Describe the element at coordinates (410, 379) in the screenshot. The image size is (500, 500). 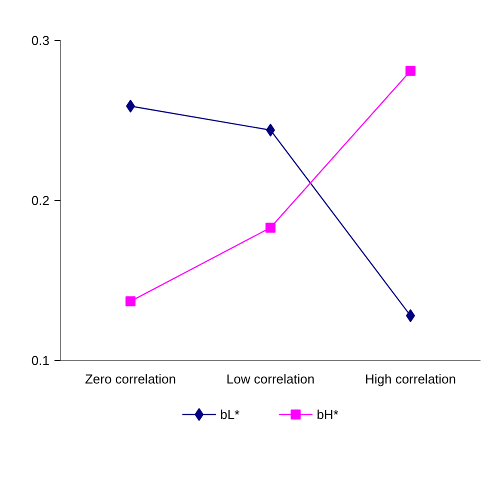
I see `x-tick-label: High correlation` at that location.